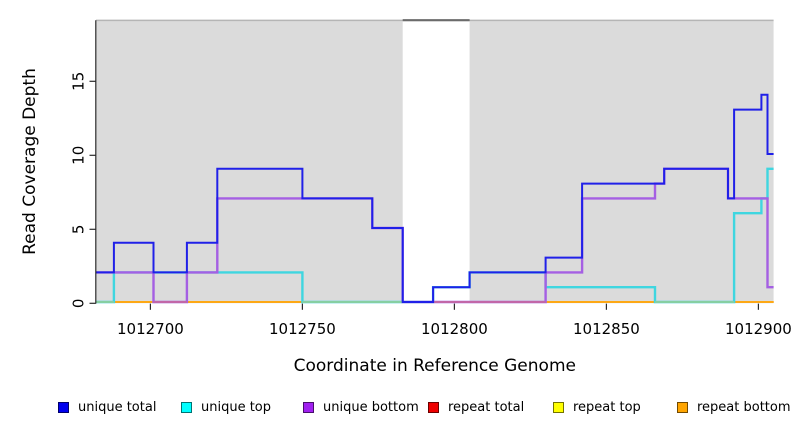 This screenshot has height=432, width=792. Describe the element at coordinates (758, 329) in the screenshot. I see `x-tick-label-1012900: 1012900` at that location.